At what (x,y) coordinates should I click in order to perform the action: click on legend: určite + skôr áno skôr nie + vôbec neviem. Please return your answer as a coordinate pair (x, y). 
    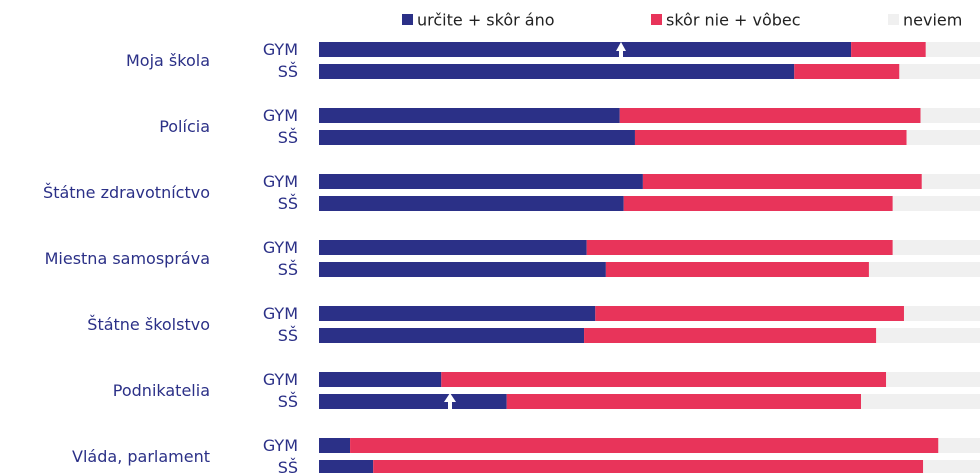
    Looking at the image, I should click on (682, 20).